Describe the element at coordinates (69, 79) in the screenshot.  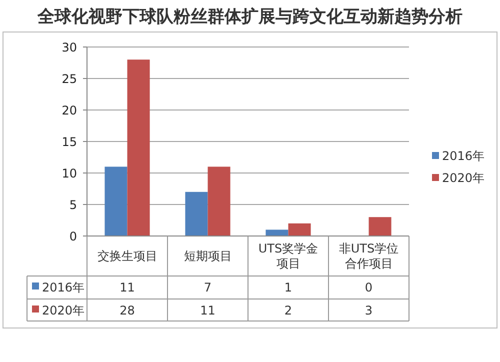
I see `y-tick-label: 25` at that location.